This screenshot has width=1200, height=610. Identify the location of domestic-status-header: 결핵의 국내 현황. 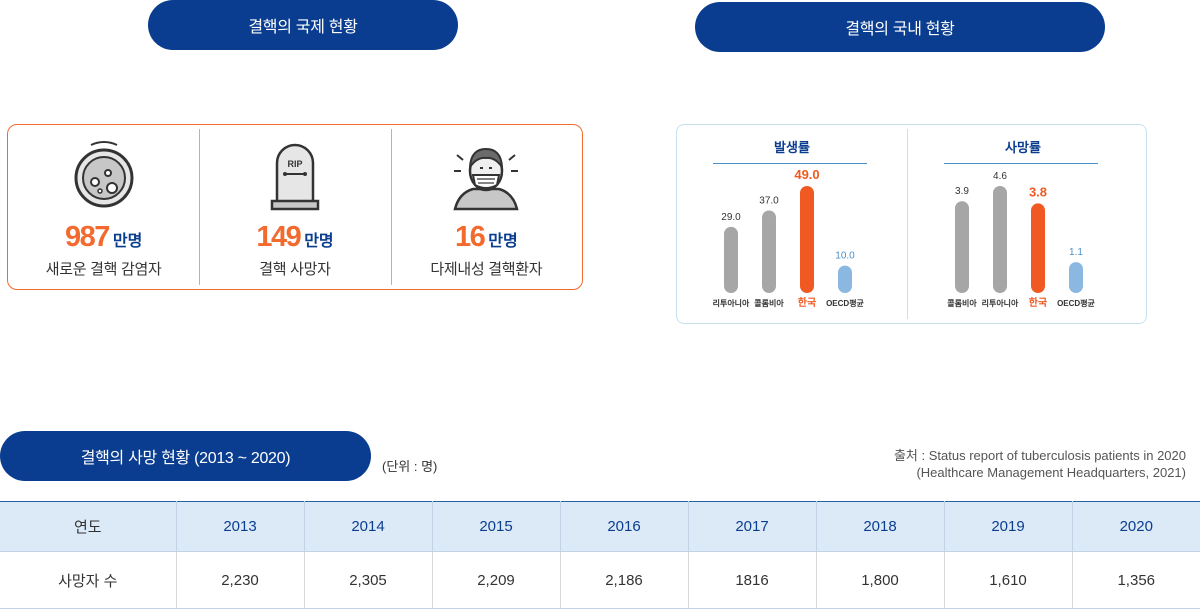
(900, 27).